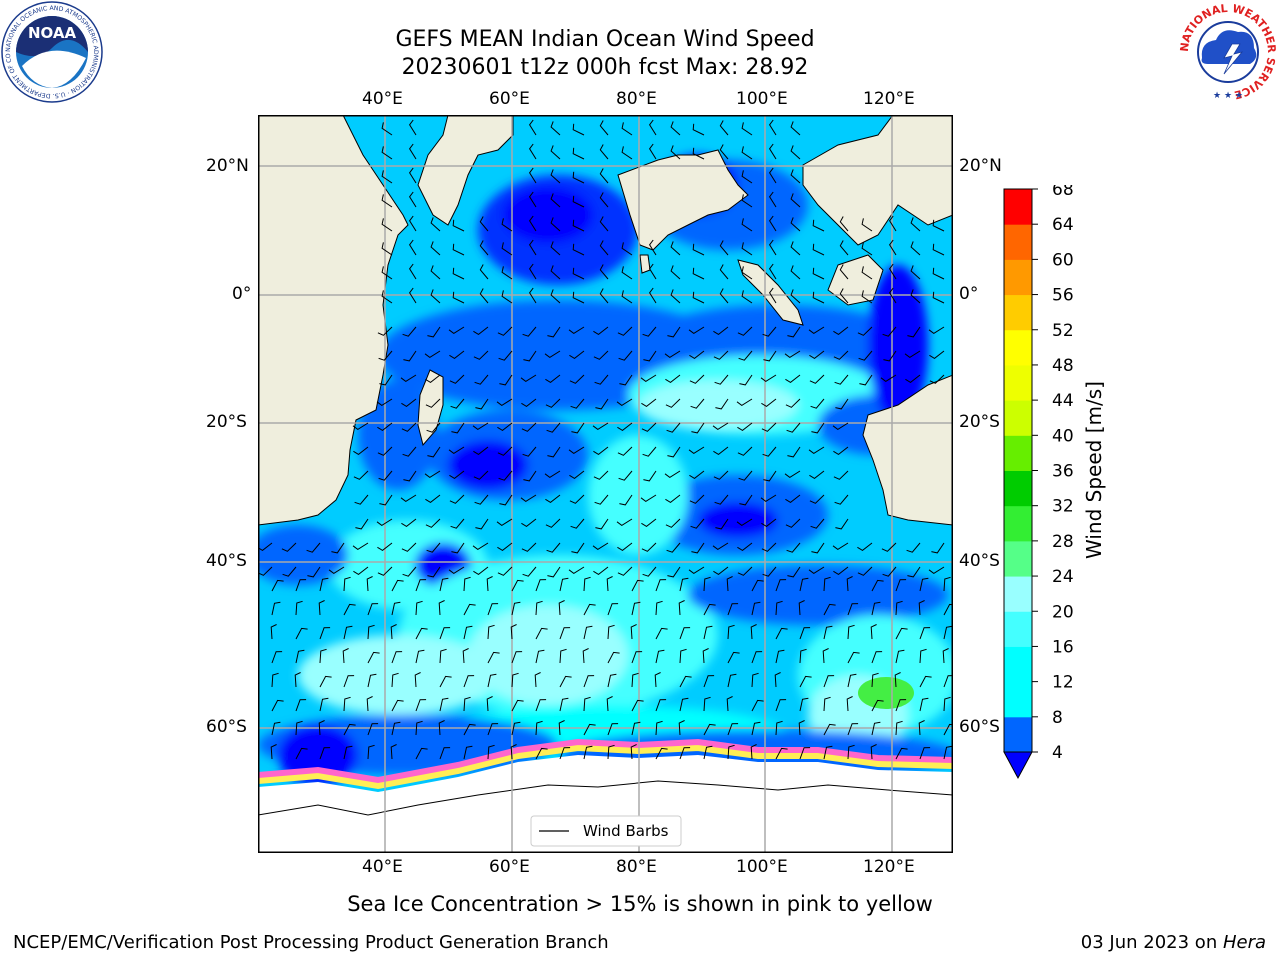 The width and height of the screenshot is (1280, 960). What do you see at coordinates (227, 166) in the screenshot?
I see `left-lat-label-20n: 20°N` at bounding box center [227, 166].